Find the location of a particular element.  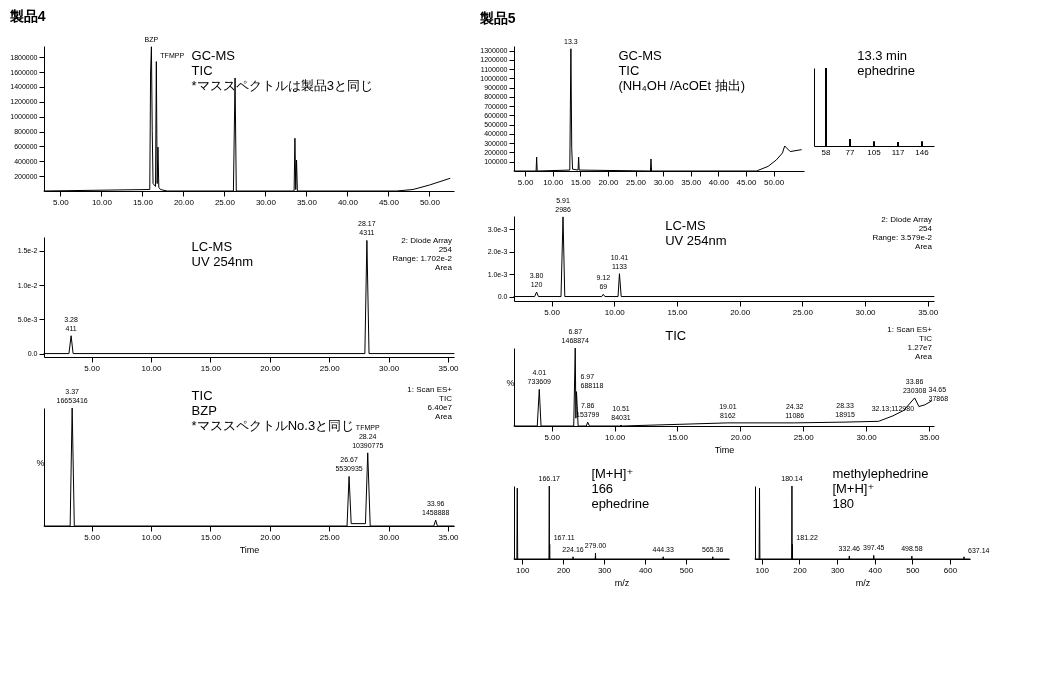

x-tick-label: 77 is located at coordinates (850, 152).